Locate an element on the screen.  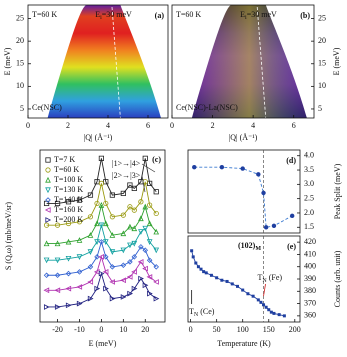
annotation-sub: M is located at coordinates (258, 249).